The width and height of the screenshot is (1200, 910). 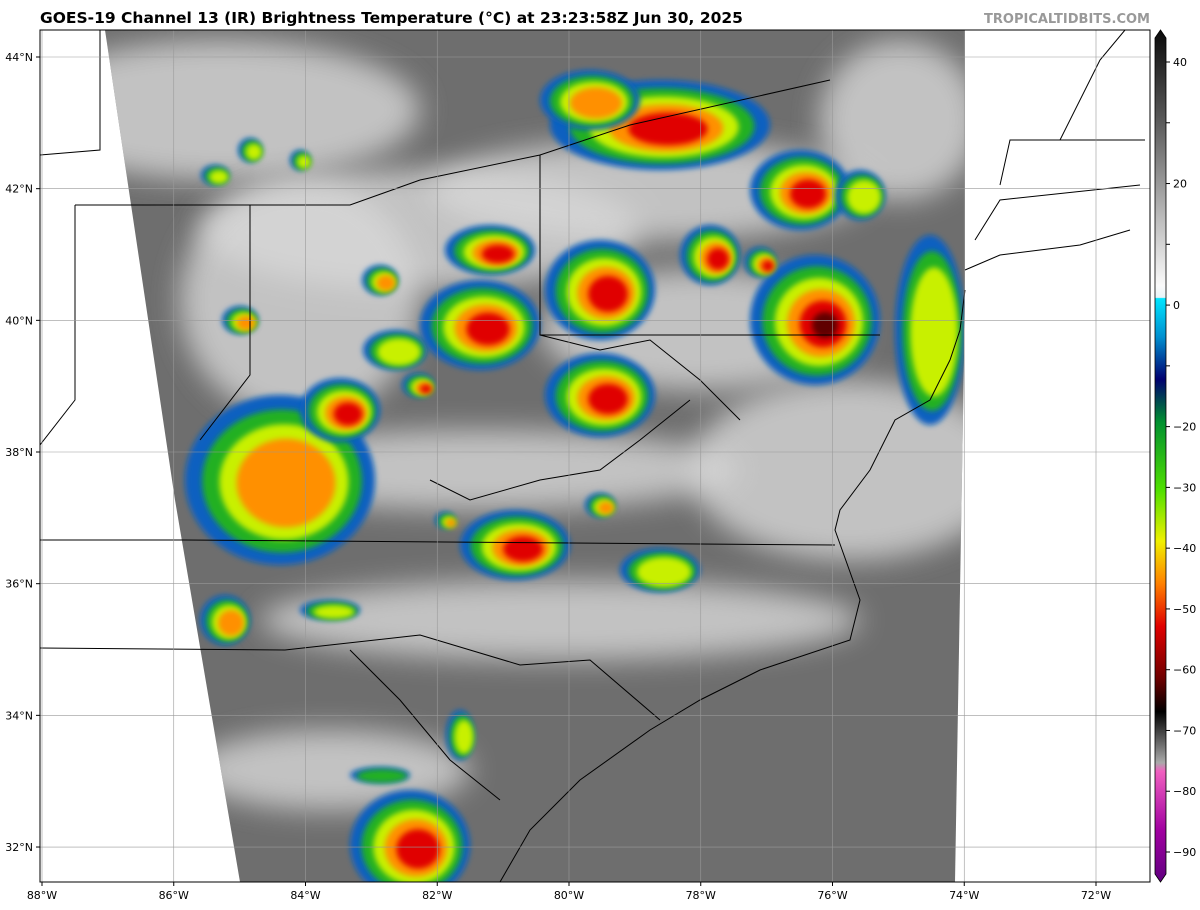 What do you see at coordinates (174, 895) in the screenshot?
I see `lon-label: 86°W` at bounding box center [174, 895].